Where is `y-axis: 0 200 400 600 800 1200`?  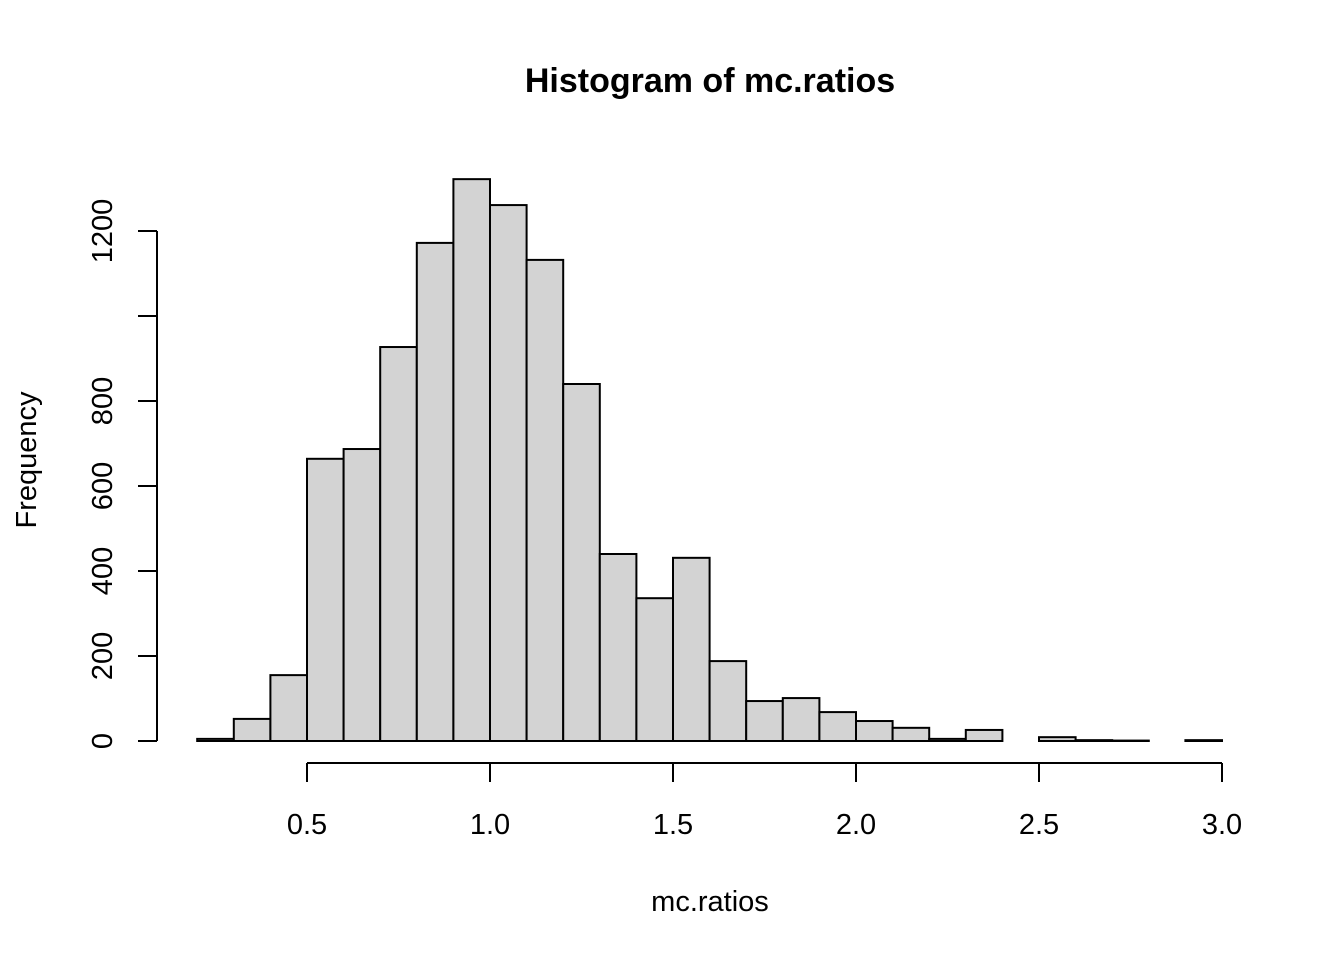 y-axis: 0 200 400 600 800 1200 is located at coordinates (122, 474).